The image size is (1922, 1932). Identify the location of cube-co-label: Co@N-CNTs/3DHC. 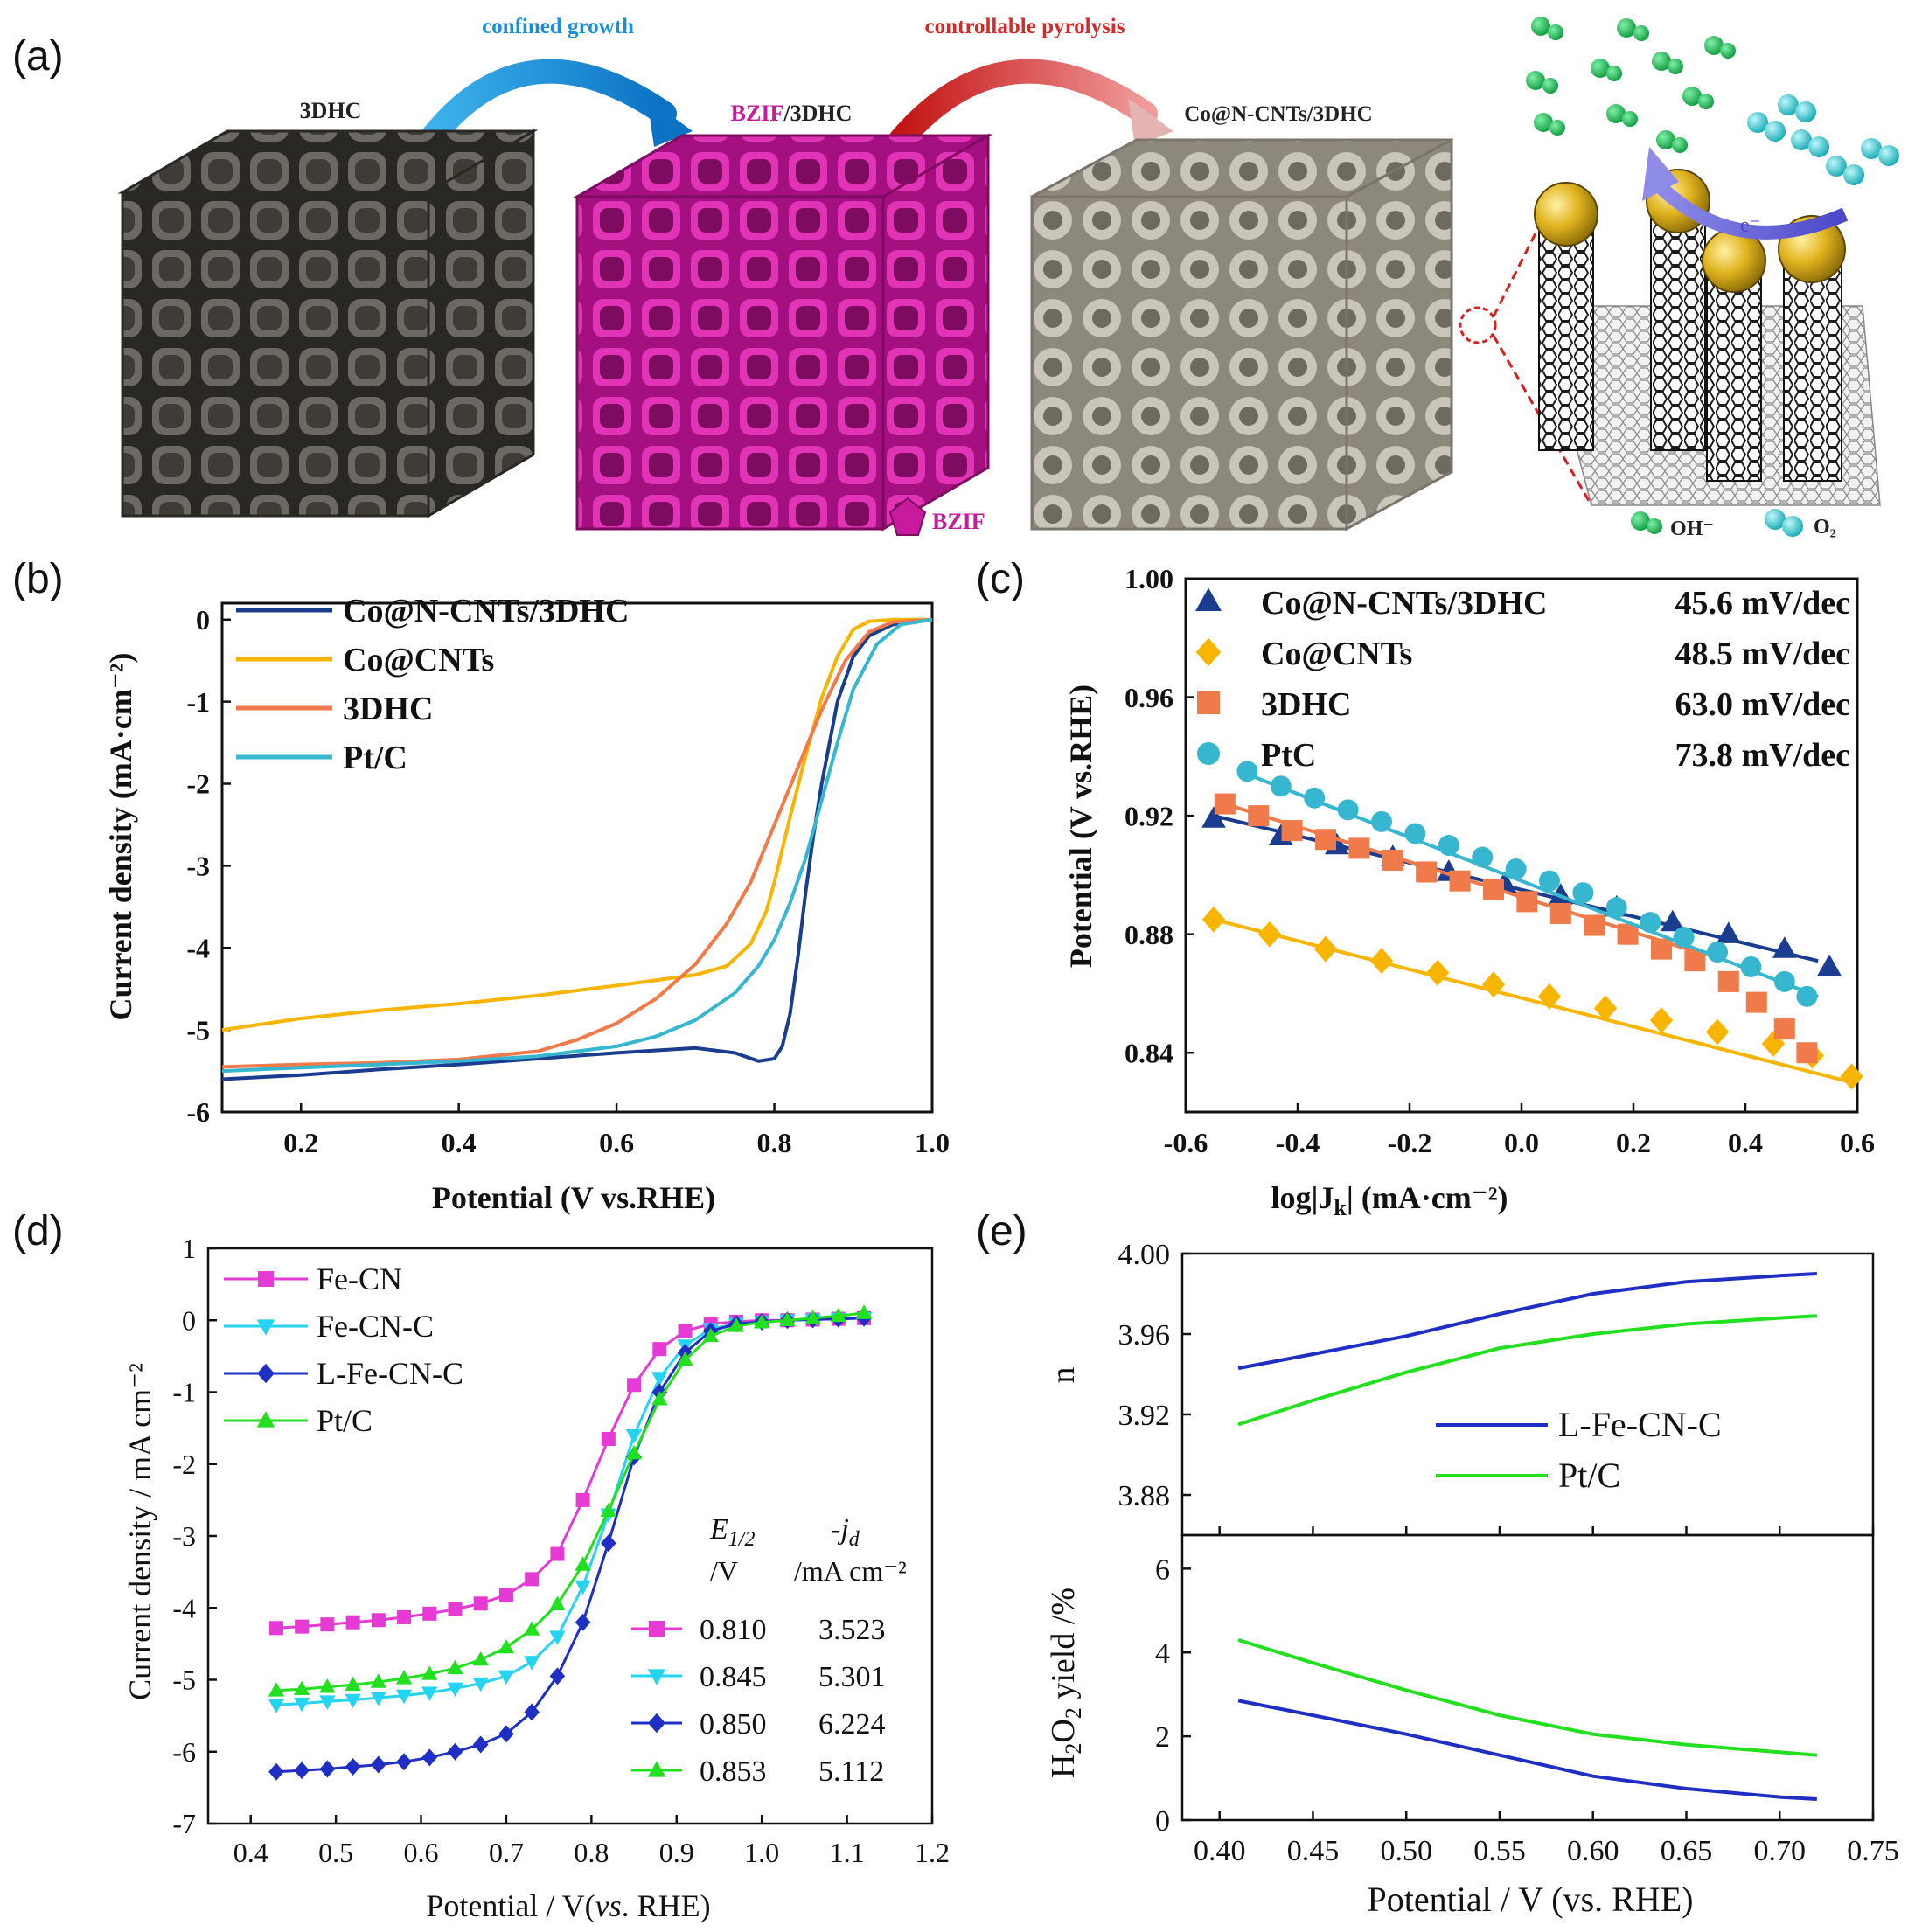
(1278, 114).